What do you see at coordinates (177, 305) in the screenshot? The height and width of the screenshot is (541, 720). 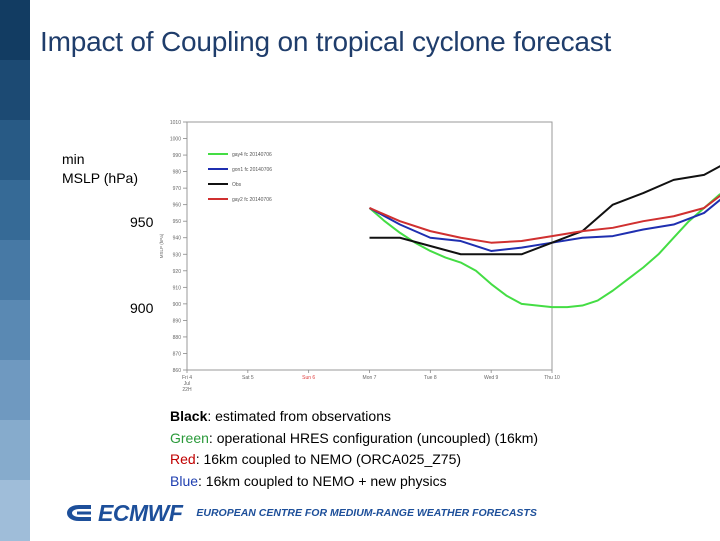 I see `y-tick-label: 900` at bounding box center [177, 305].